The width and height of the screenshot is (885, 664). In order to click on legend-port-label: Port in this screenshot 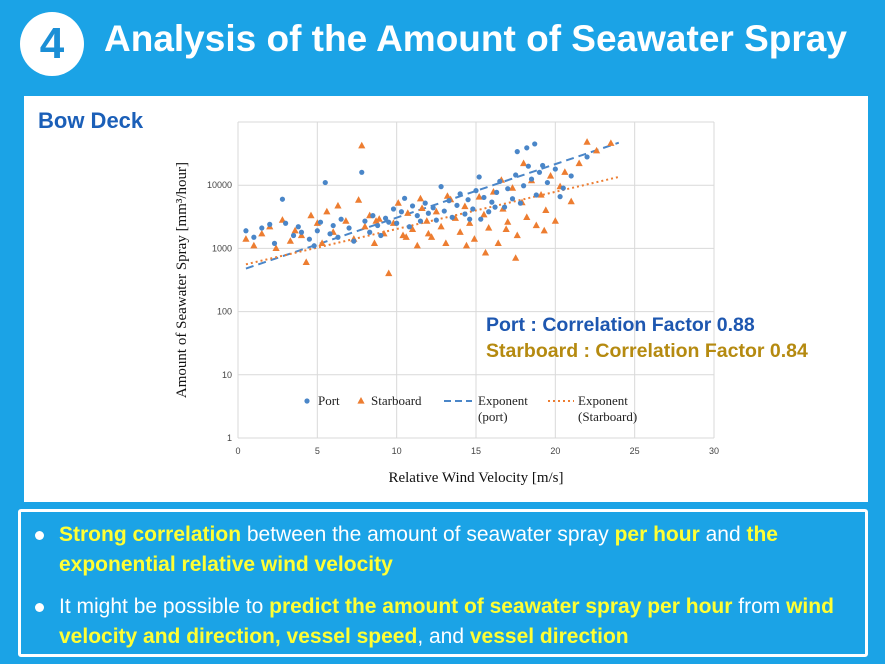, I will do `click(329, 400)`.